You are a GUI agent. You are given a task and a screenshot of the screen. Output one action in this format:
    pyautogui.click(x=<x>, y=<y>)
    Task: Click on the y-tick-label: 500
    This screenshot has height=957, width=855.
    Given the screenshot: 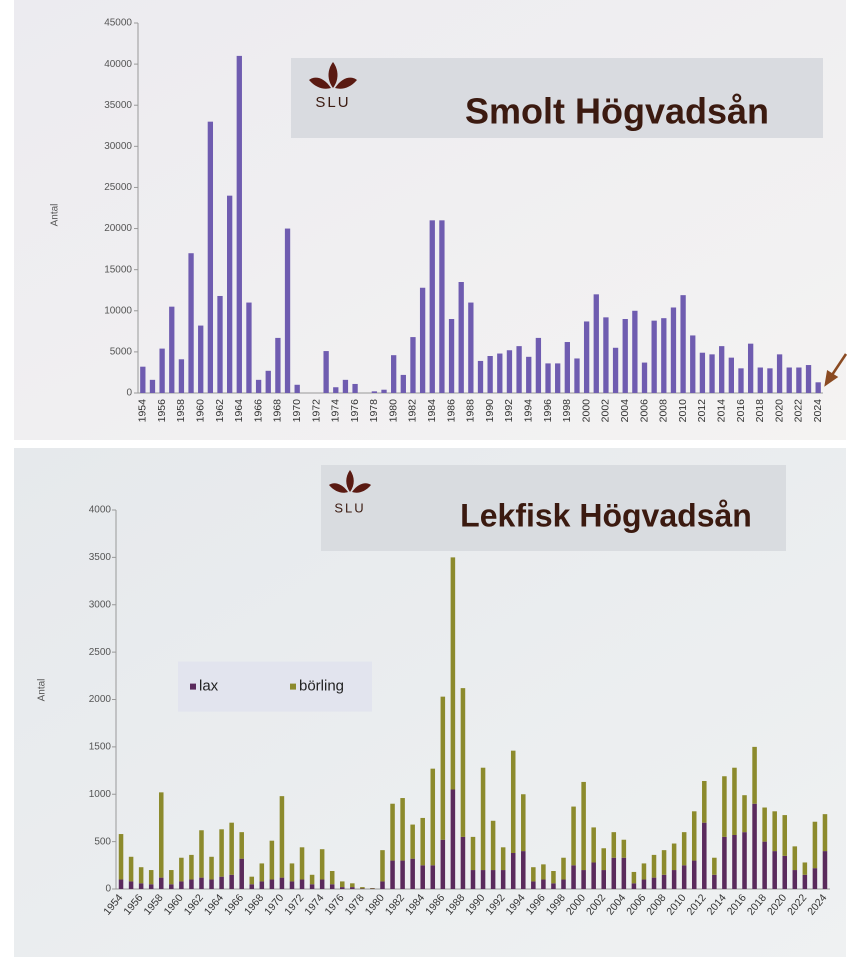 What is the action you would take?
    pyautogui.click(x=102, y=841)
    